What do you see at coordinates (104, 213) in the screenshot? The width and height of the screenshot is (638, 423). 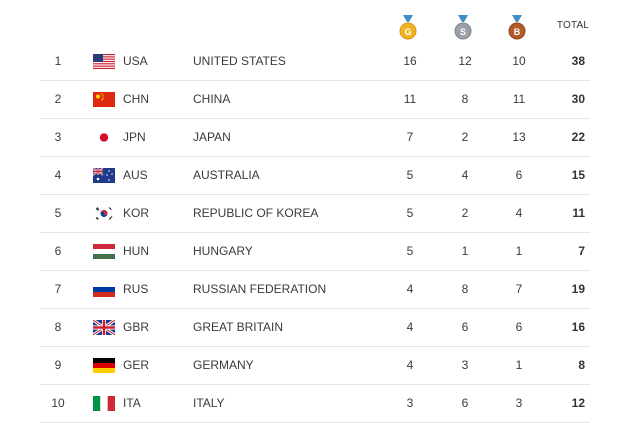 I see `korea-flag-icon` at bounding box center [104, 213].